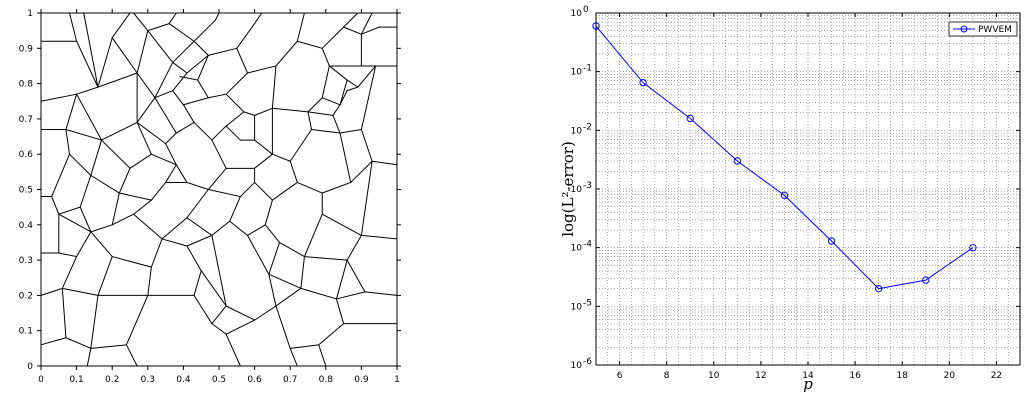  I want to click on x-tick-label: 18, so click(902, 376).